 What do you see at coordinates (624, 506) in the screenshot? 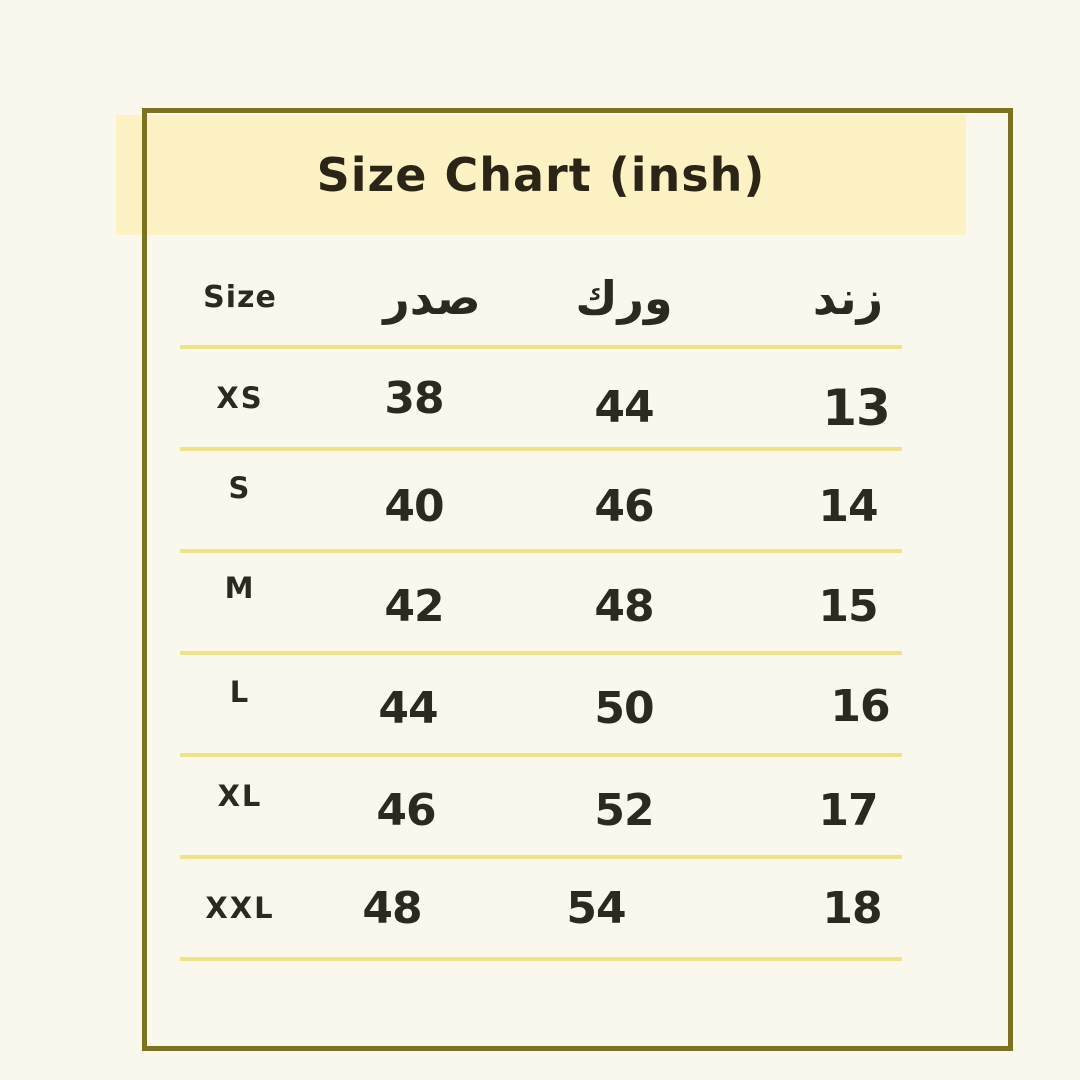
I see `hip-value-cell: 46` at bounding box center [624, 506].